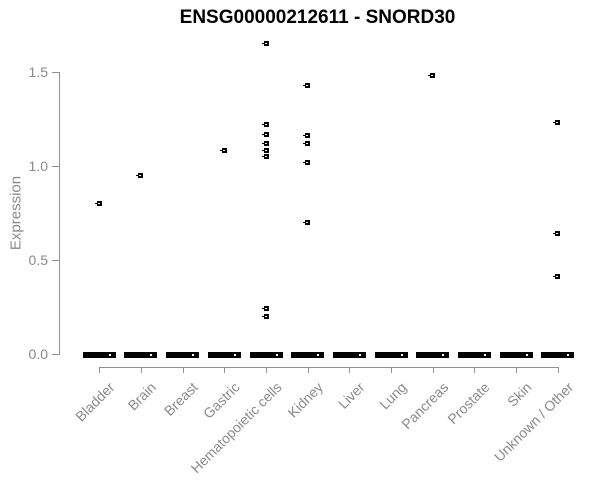 The width and height of the screenshot is (600, 500). Describe the element at coordinates (351, 395) in the screenshot. I see `x-tick-label-text: Liver` at that location.